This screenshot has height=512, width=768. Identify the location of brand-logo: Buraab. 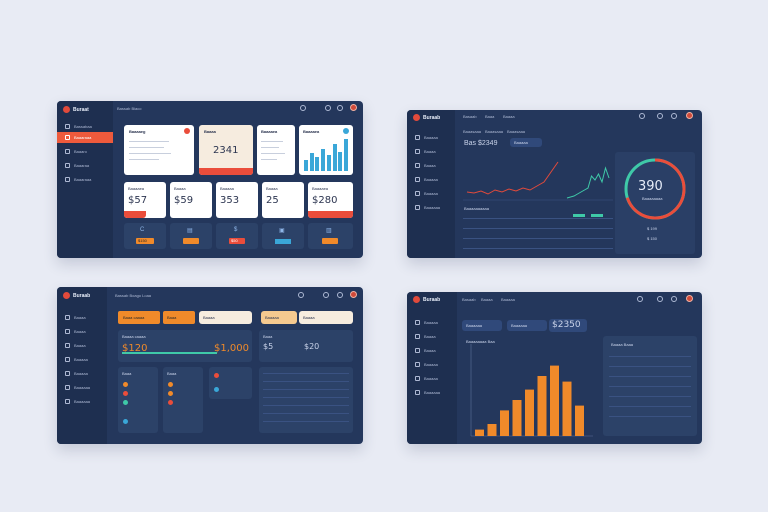
(76, 295).